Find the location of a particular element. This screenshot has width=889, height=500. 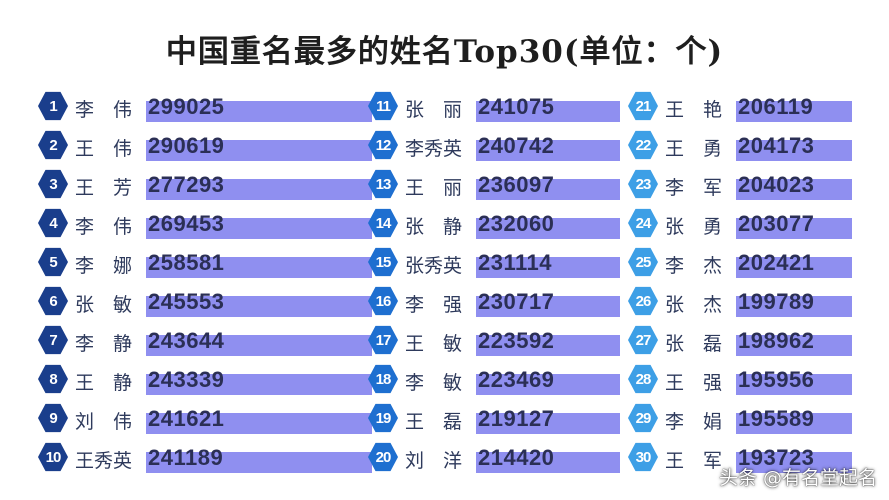

name-label: 张 杰 is located at coordinates (694, 305).